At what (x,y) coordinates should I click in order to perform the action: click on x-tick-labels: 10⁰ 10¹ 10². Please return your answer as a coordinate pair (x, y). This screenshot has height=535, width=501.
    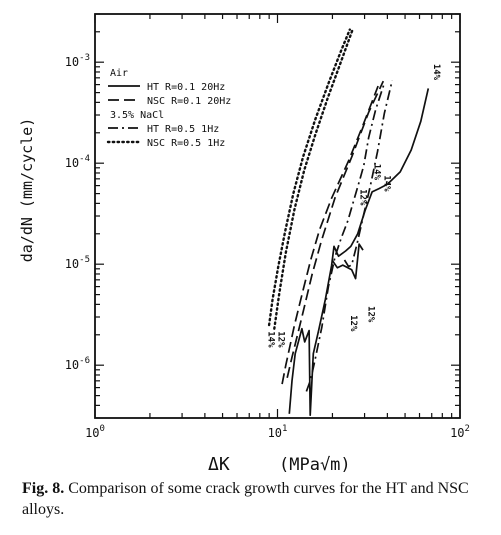
    Looking at the image, I should click on (277, 432).